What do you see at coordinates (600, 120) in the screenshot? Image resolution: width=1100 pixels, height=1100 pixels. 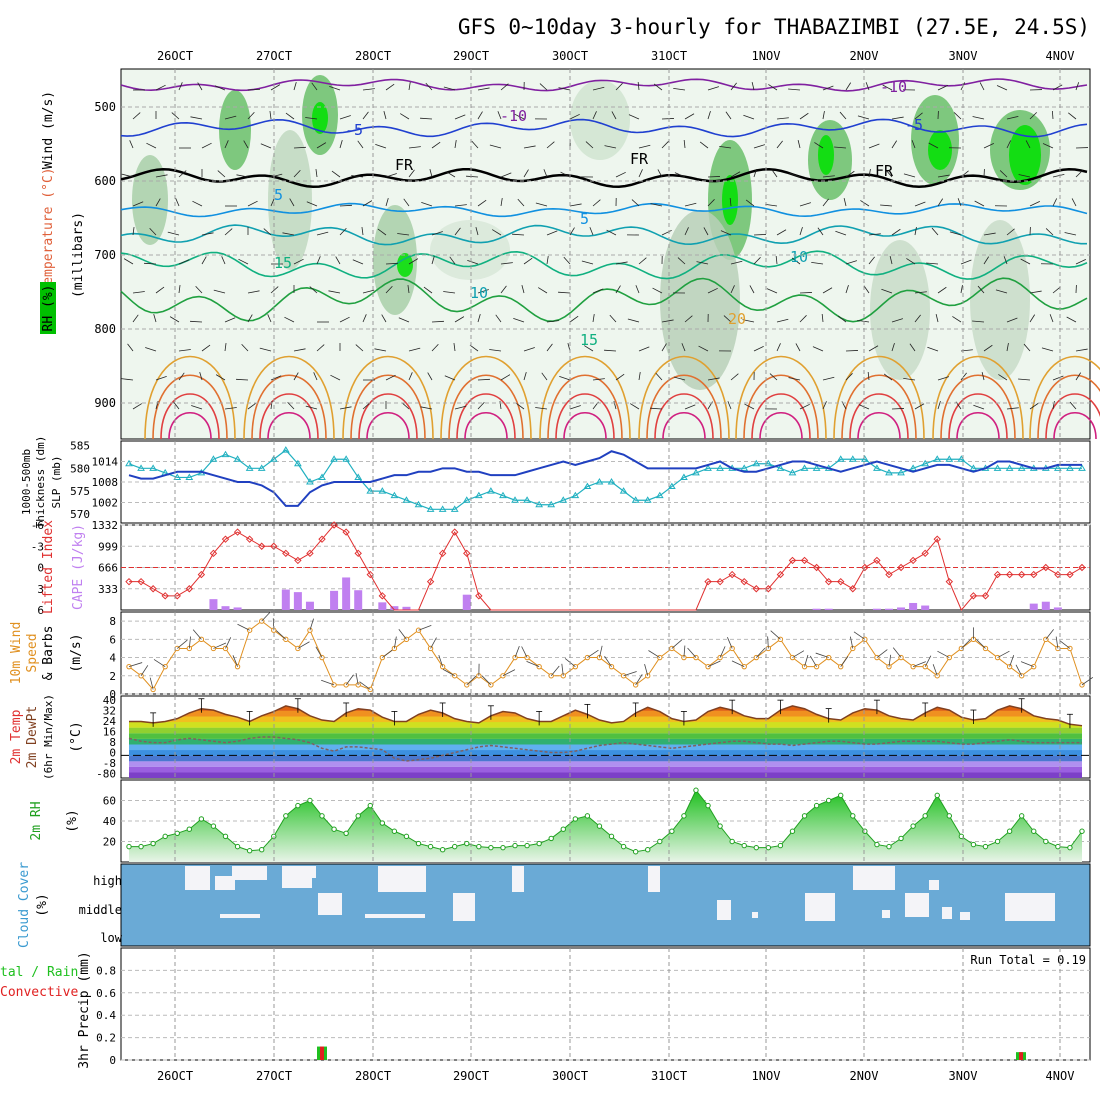 I see `rh-shade-blob` at bounding box center [600, 120].